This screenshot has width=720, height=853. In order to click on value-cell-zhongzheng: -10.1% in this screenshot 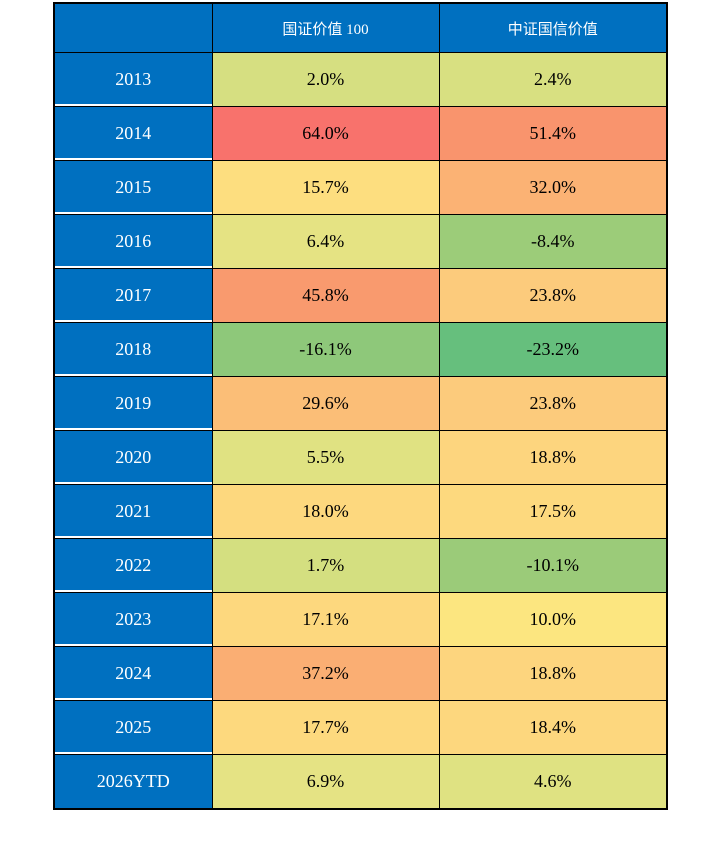, I will do `click(553, 565)`.